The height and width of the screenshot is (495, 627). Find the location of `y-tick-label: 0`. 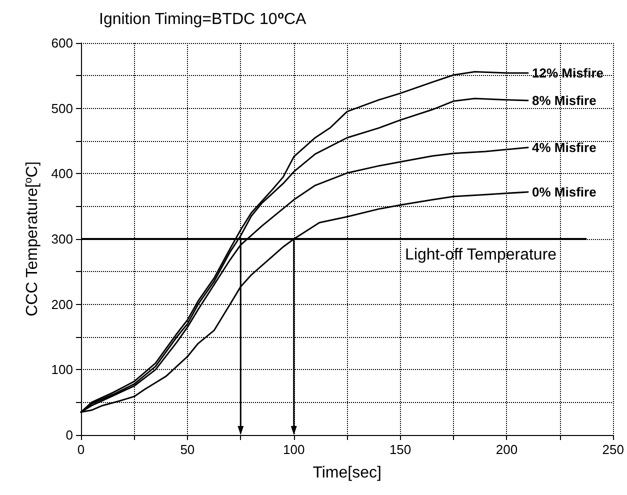

y-tick-label: 0 is located at coordinates (69, 435).